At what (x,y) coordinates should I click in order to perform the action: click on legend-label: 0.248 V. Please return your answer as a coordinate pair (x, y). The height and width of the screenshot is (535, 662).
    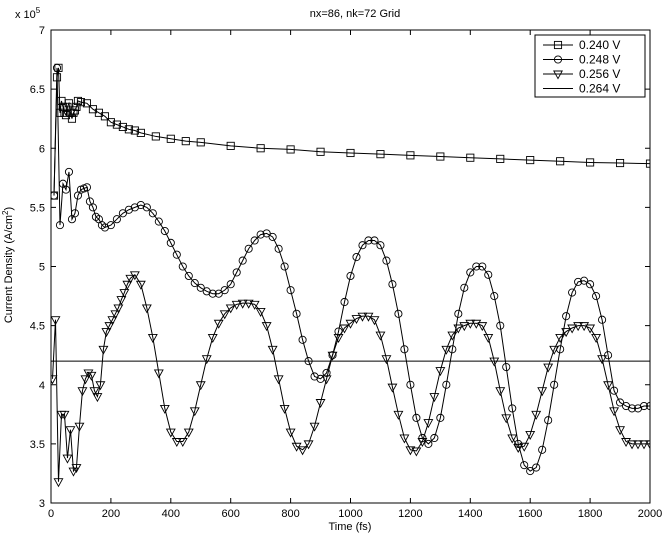
    Looking at the image, I should click on (599, 60).